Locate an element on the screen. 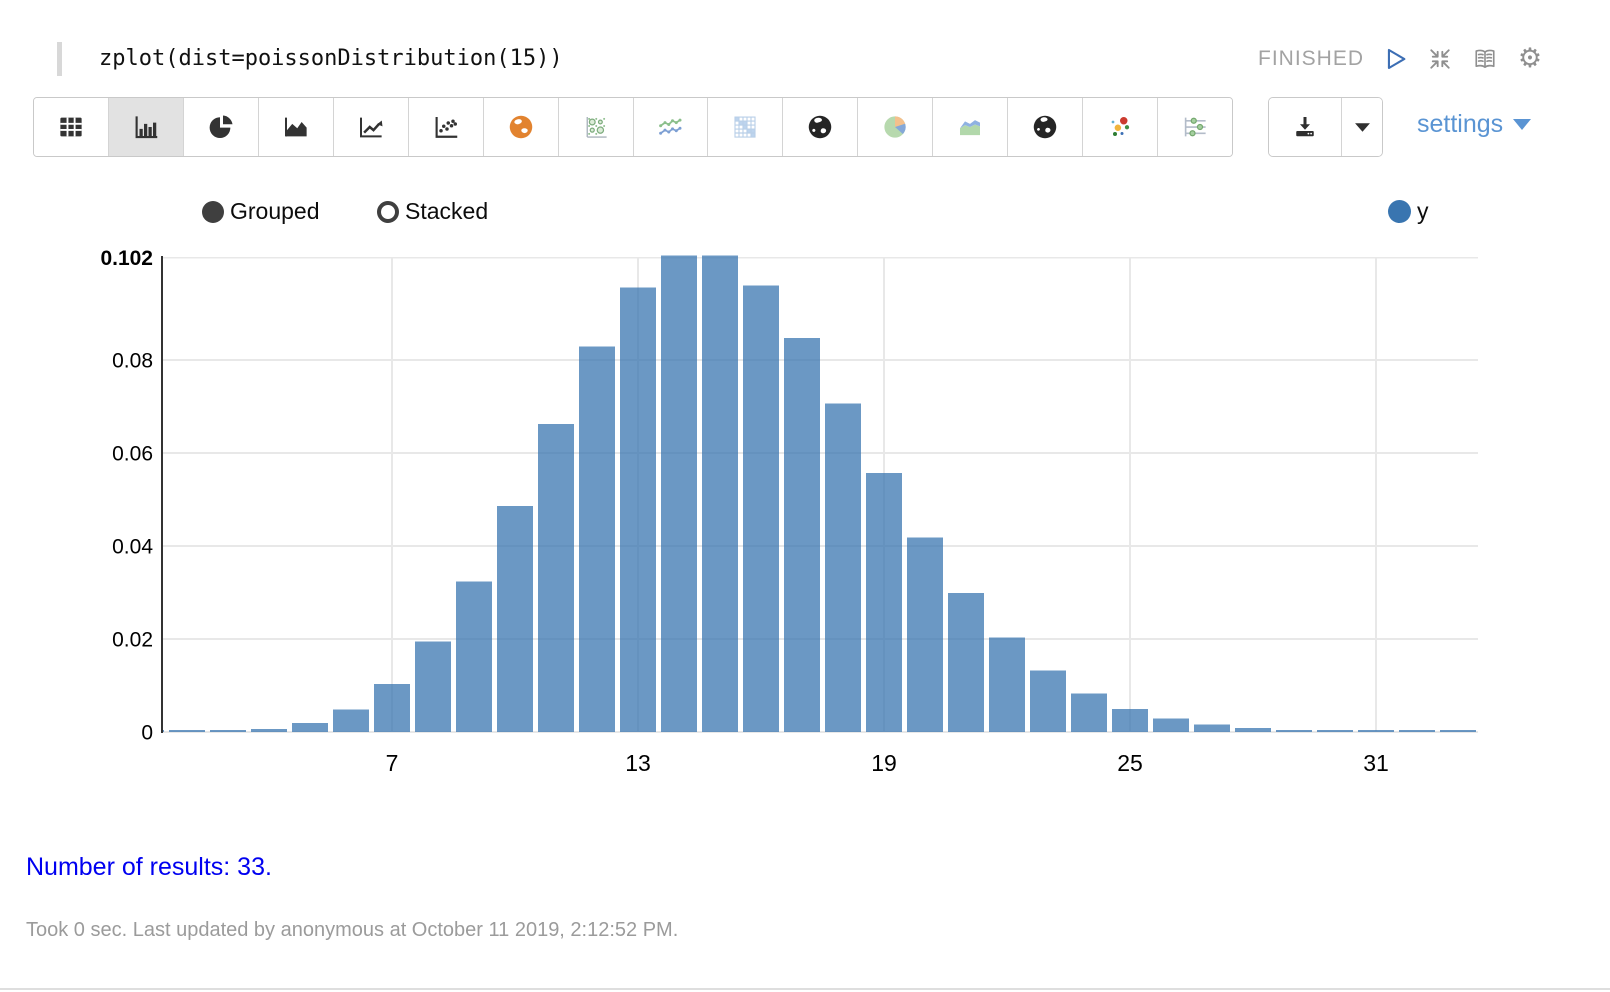  legend-item-y: y is located at coordinates (1408, 211).